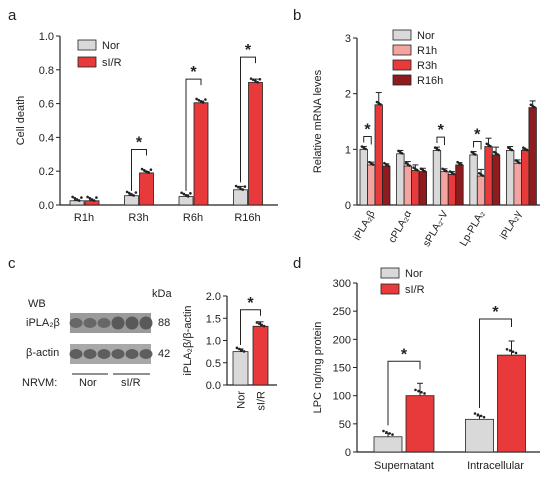  Describe the element at coordinates (525, 178) in the screenshot. I see `b-bar-r3h` at that location.